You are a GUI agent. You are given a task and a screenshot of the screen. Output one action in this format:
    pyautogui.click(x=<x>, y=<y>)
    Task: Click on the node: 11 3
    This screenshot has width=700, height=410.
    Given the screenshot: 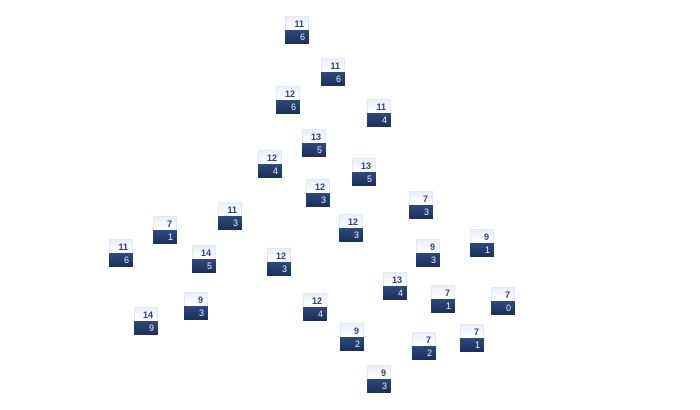 What is the action you would take?
    pyautogui.click(x=230, y=216)
    